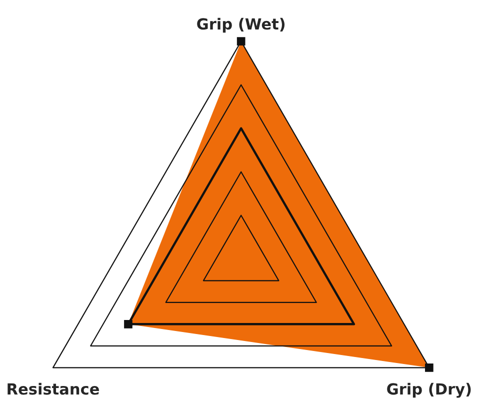 The image size is (480, 409). What do you see at coordinates (429, 390) in the screenshot?
I see `spoke-label: Grip (Dry)` at bounding box center [429, 390].